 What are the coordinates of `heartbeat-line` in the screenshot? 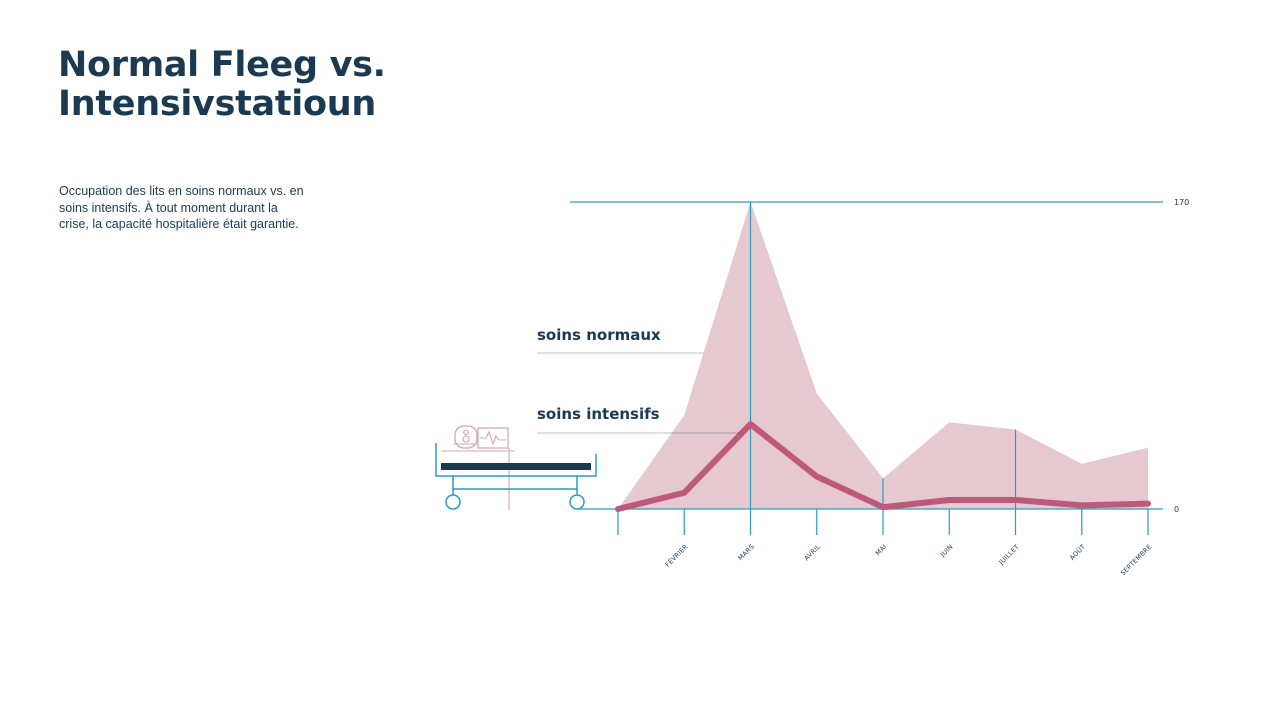 It's located at (493, 438).